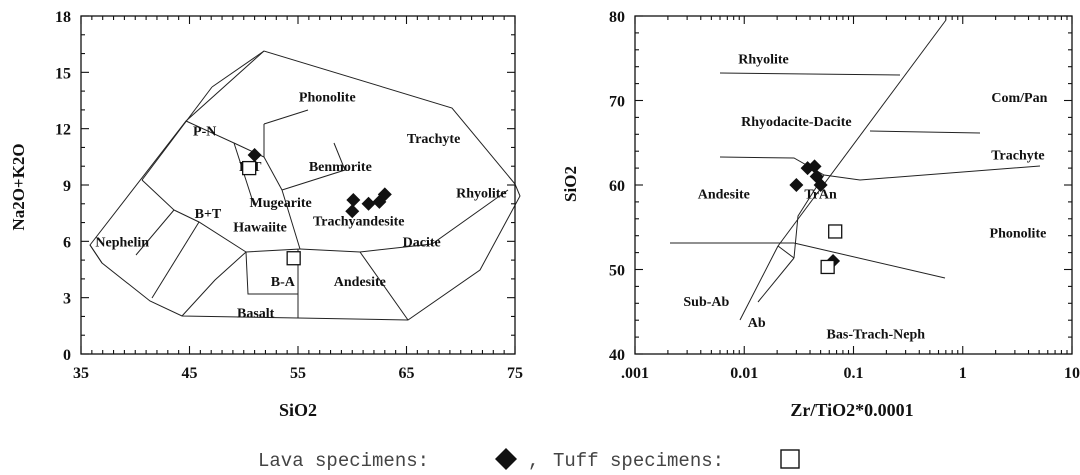 The width and height of the screenshot is (1080, 475). I want to click on tas-y-tick-label: 15, so click(63, 73).